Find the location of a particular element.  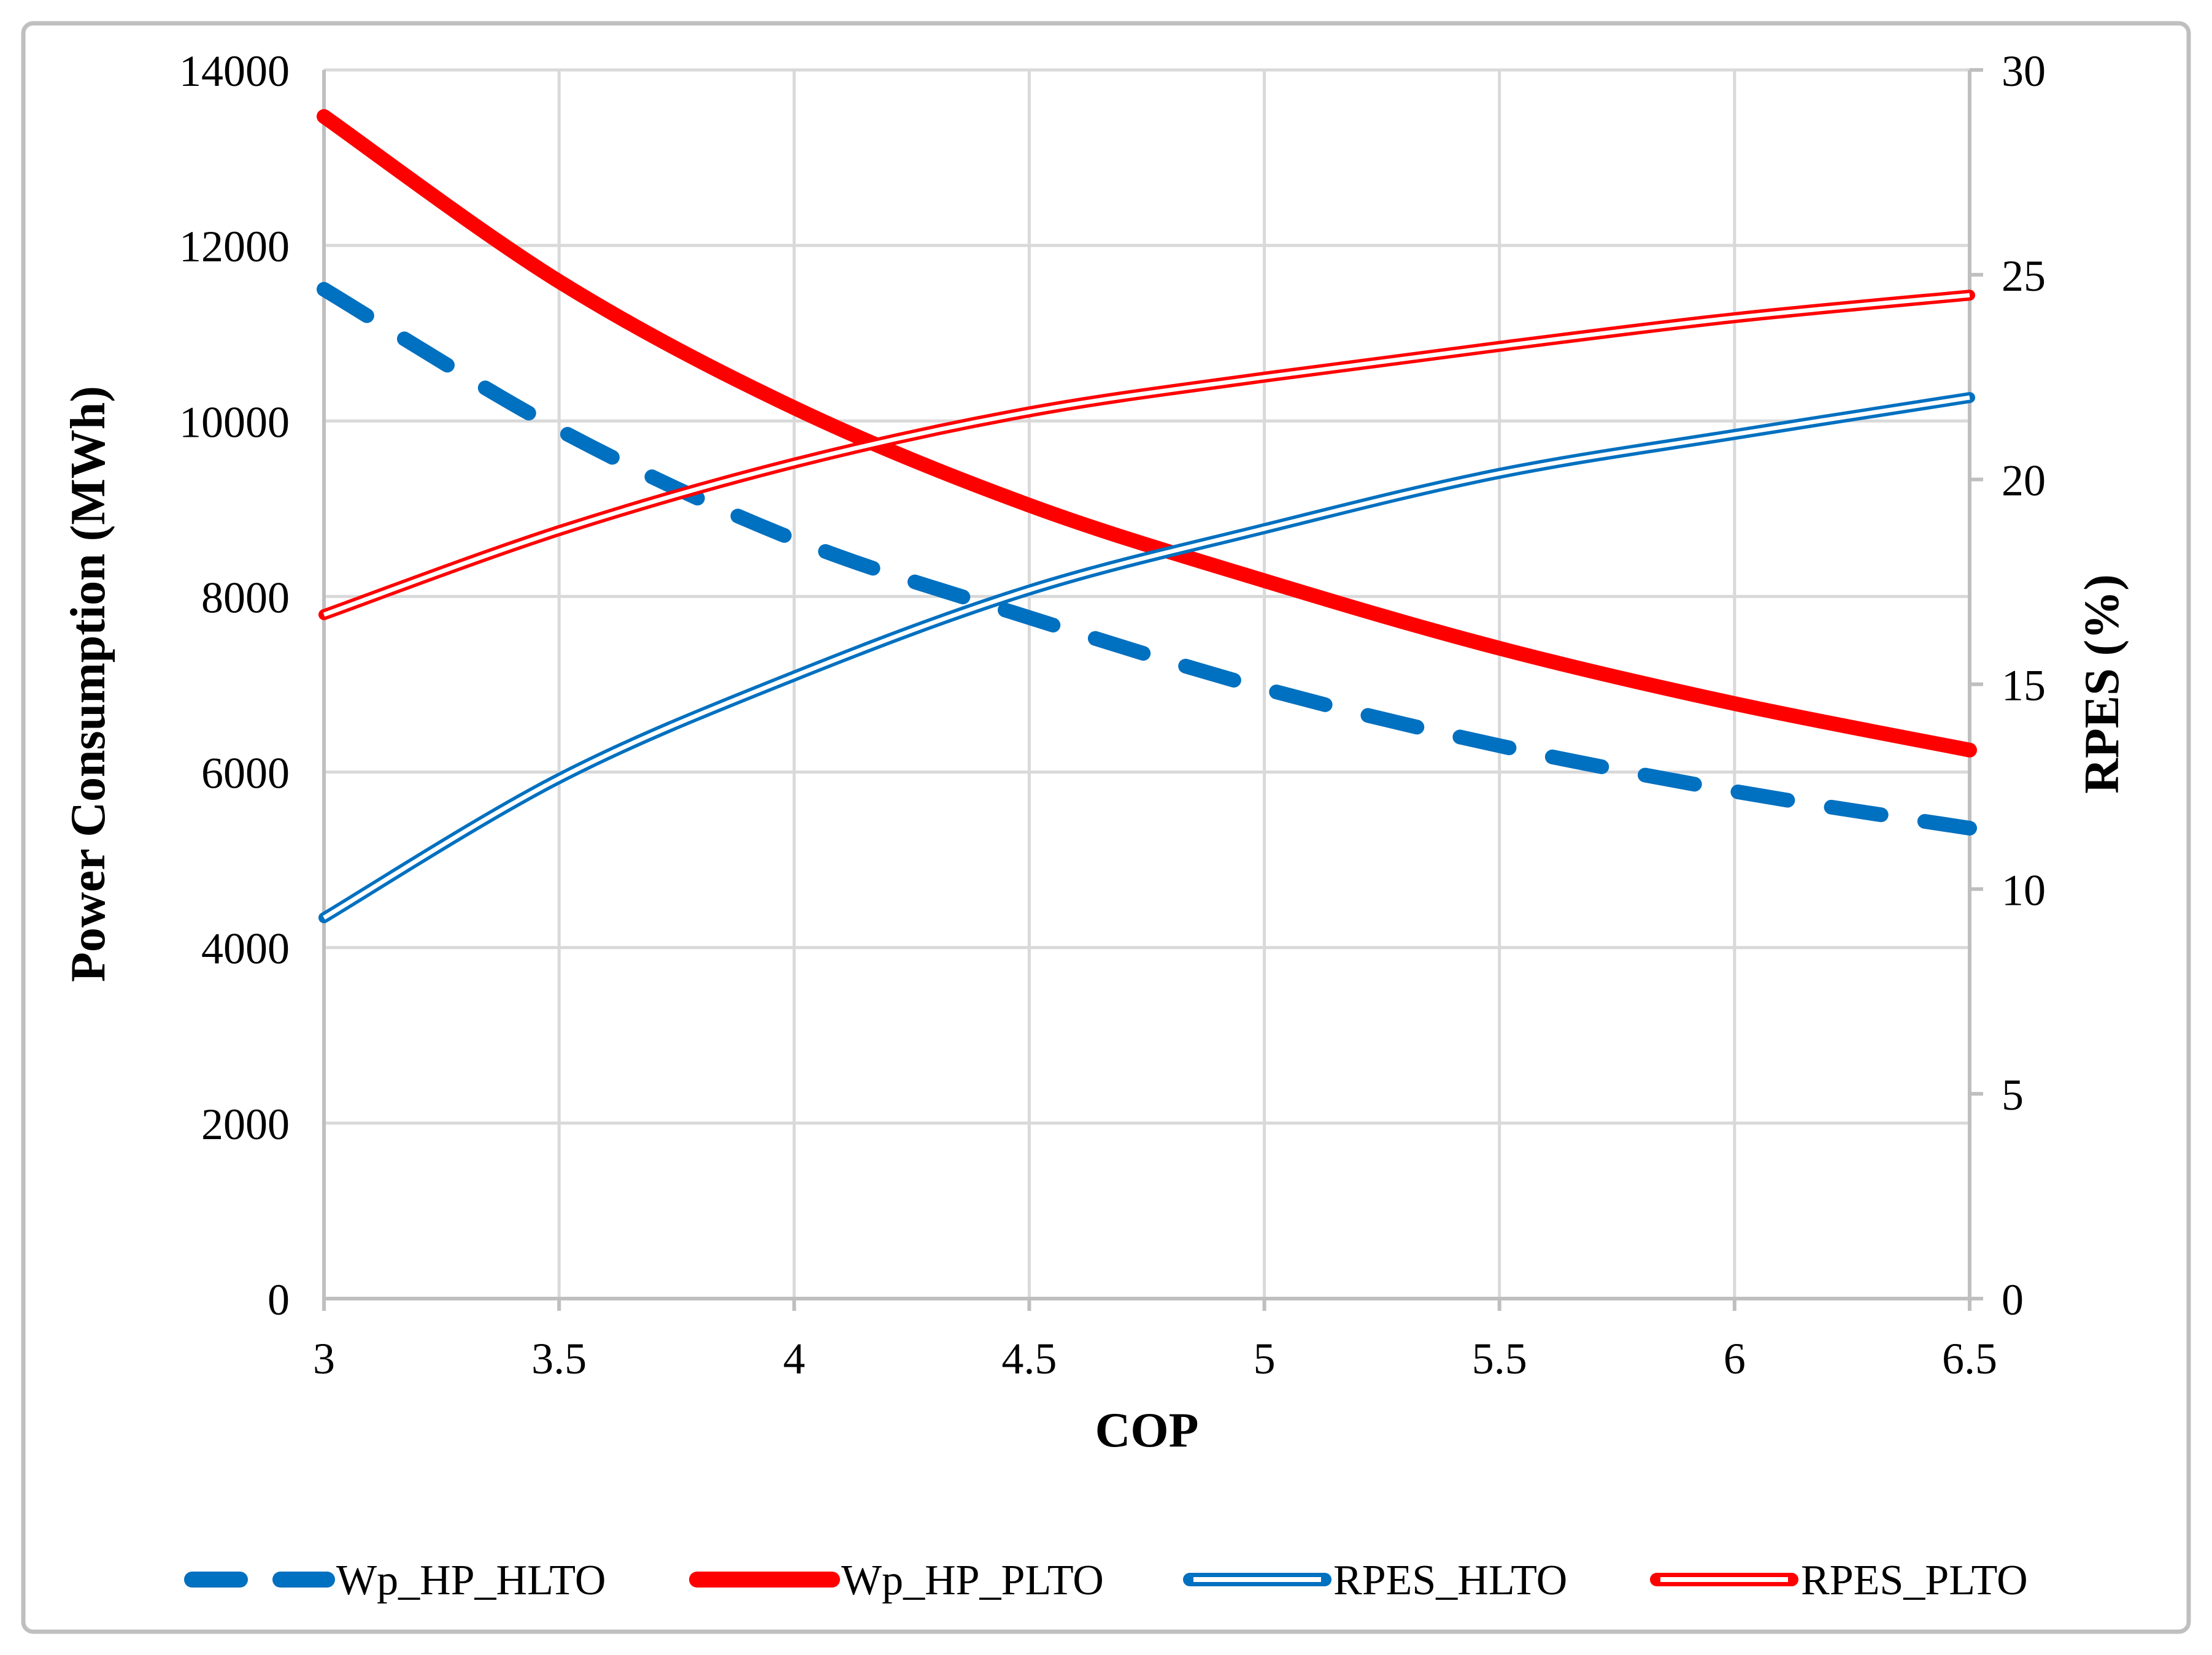

left-y-tick-label: 8000 is located at coordinates (245, 597).